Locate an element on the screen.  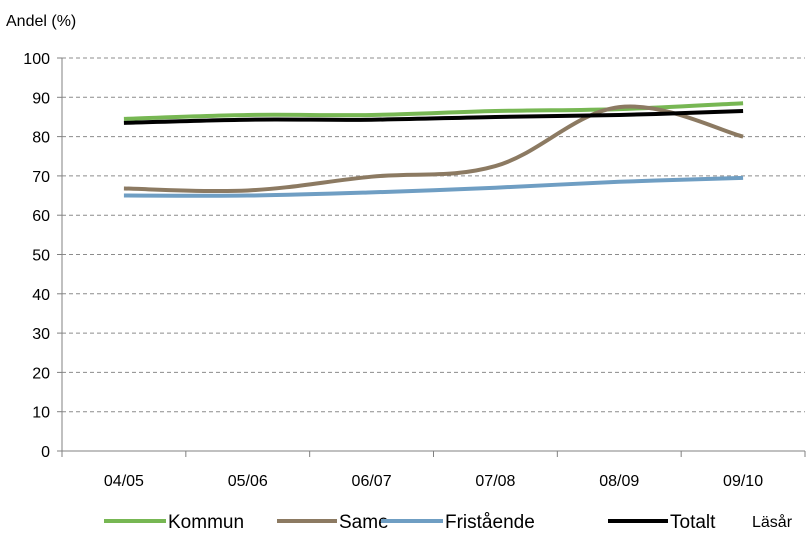
series-line-same is located at coordinates (433, 149).